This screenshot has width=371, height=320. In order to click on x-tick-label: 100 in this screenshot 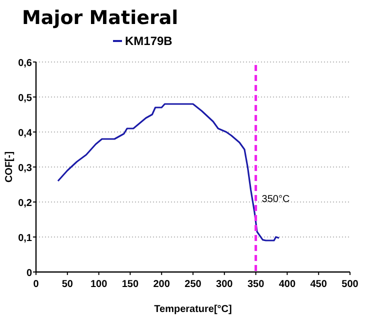, I will do `click(99, 284)`.